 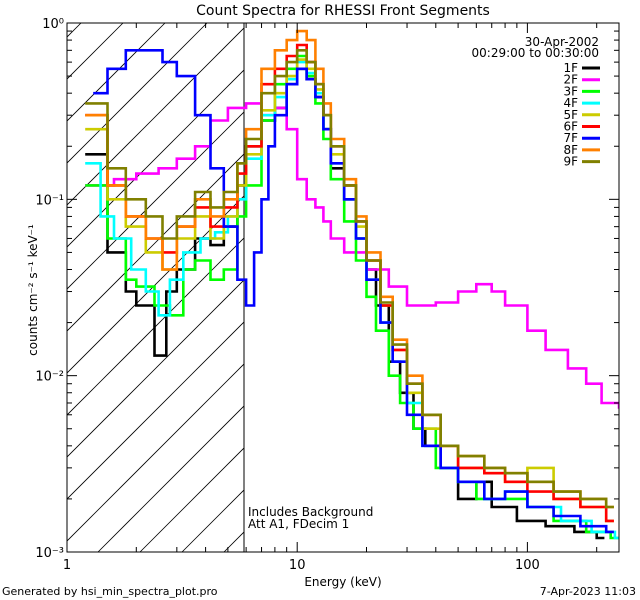 What do you see at coordinates (570, 103) in the screenshot?
I see `legend-label-4F: 4F` at bounding box center [570, 103].